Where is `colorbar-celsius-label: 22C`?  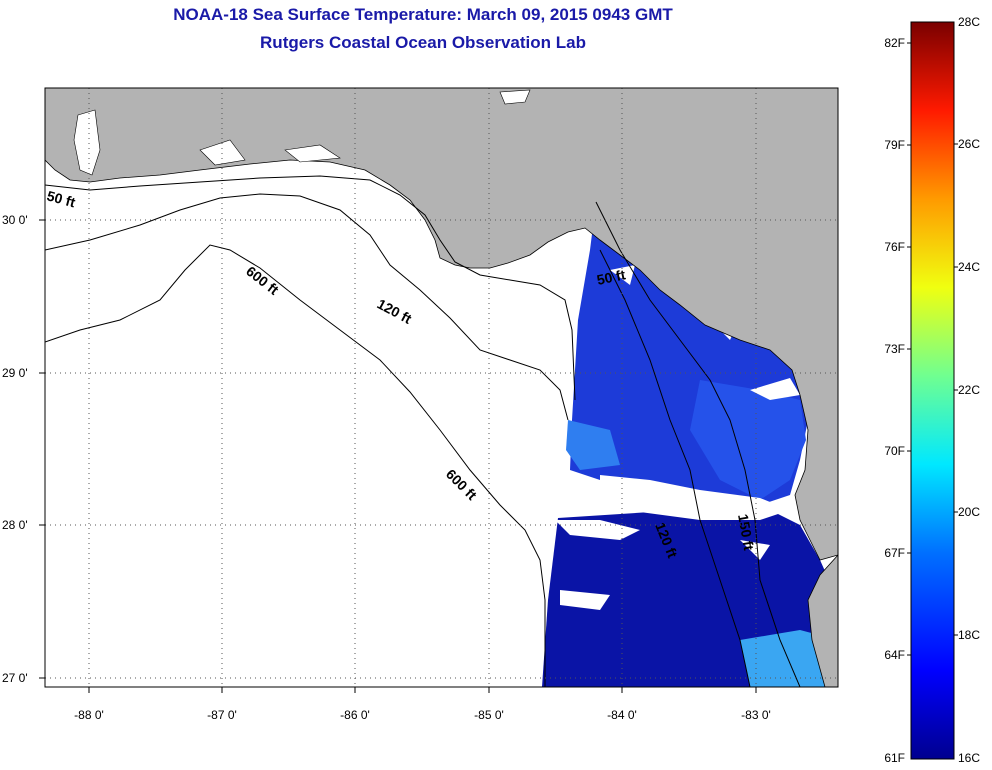
colorbar-celsius-label: 22C is located at coordinates (969, 390).